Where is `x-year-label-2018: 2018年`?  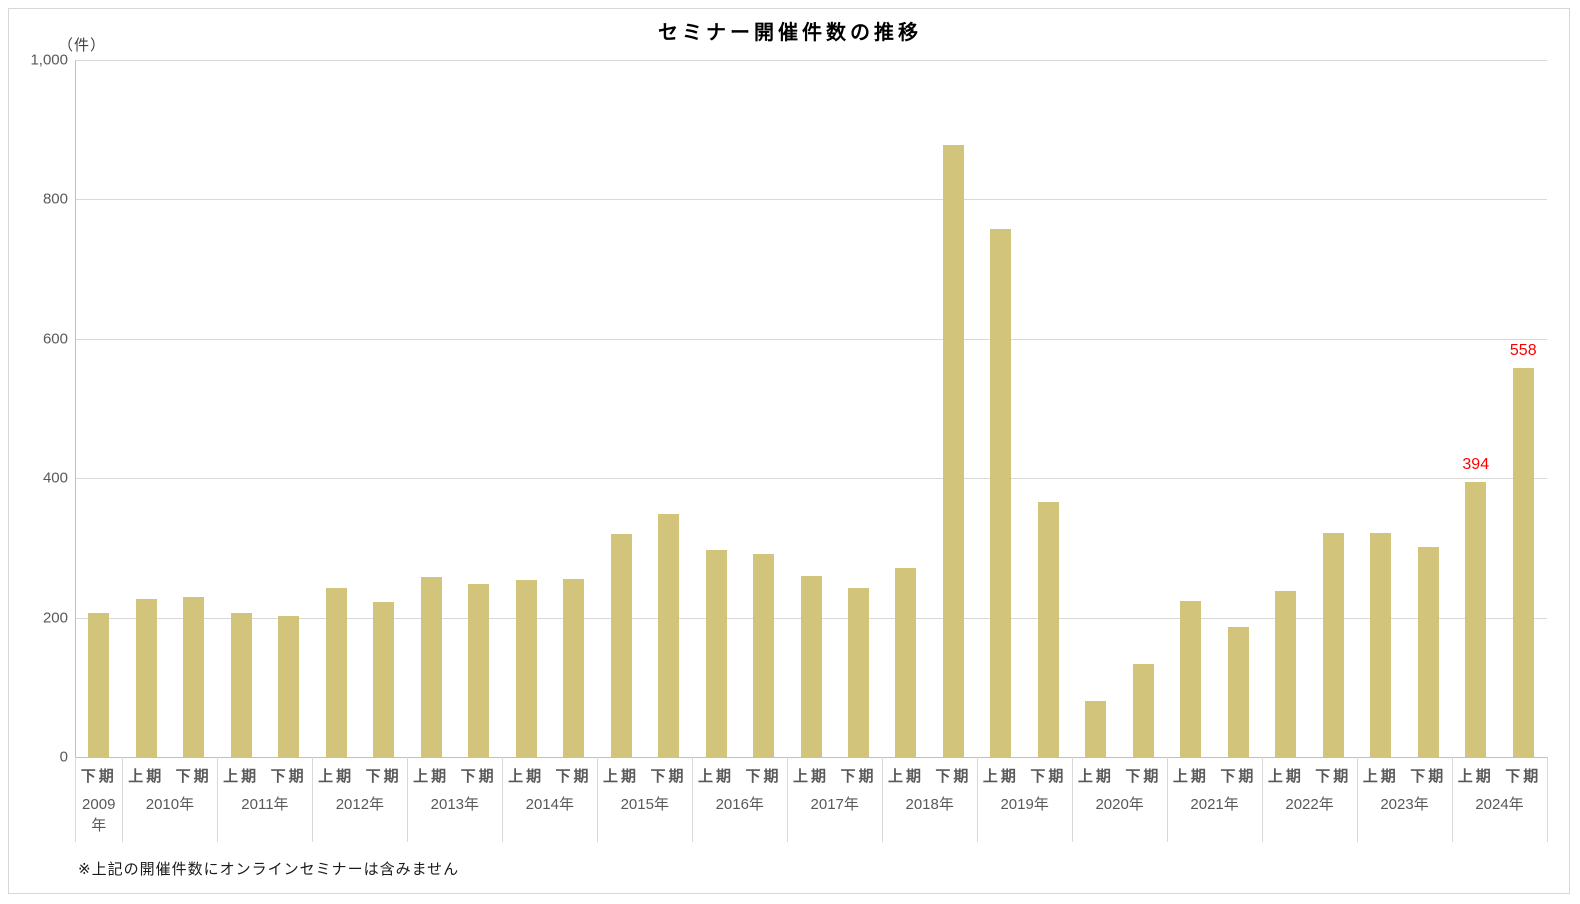
x-year-label-2018: 2018年 is located at coordinates (929, 804).